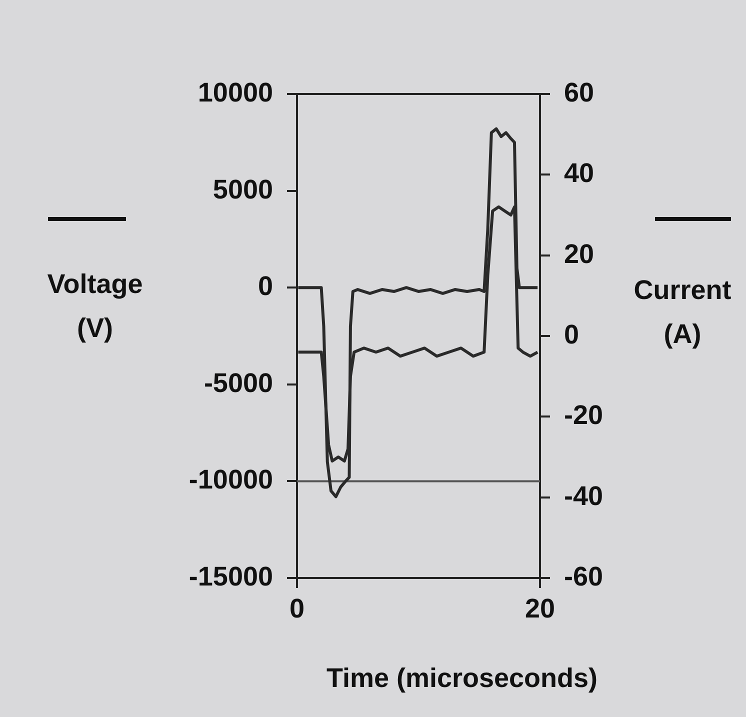  Describe the element at coordinates (235, 92) in the screenshot. I see `y-tick-label: 10000` at that location.